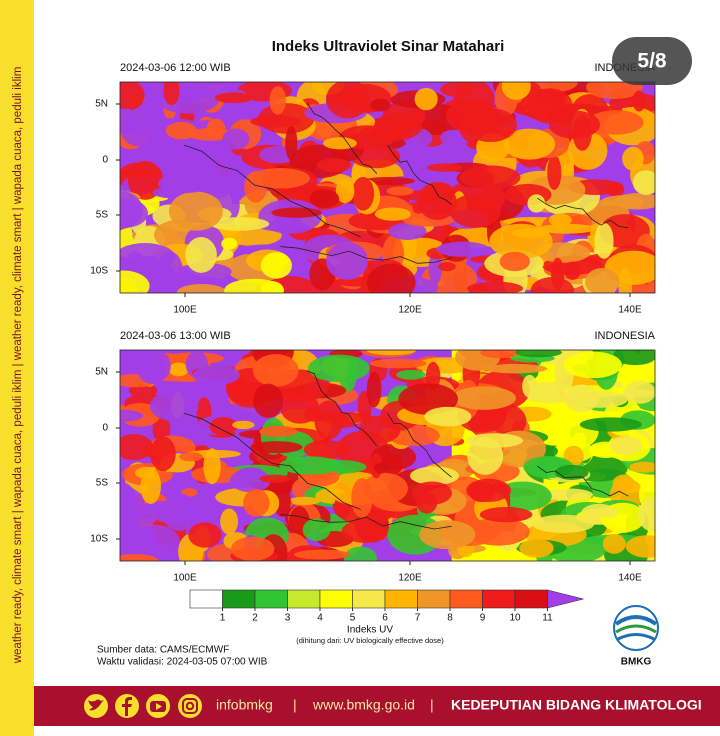 The width and height of the screenshot is (720, 736). I want to click on coastline, so click(419, 445).